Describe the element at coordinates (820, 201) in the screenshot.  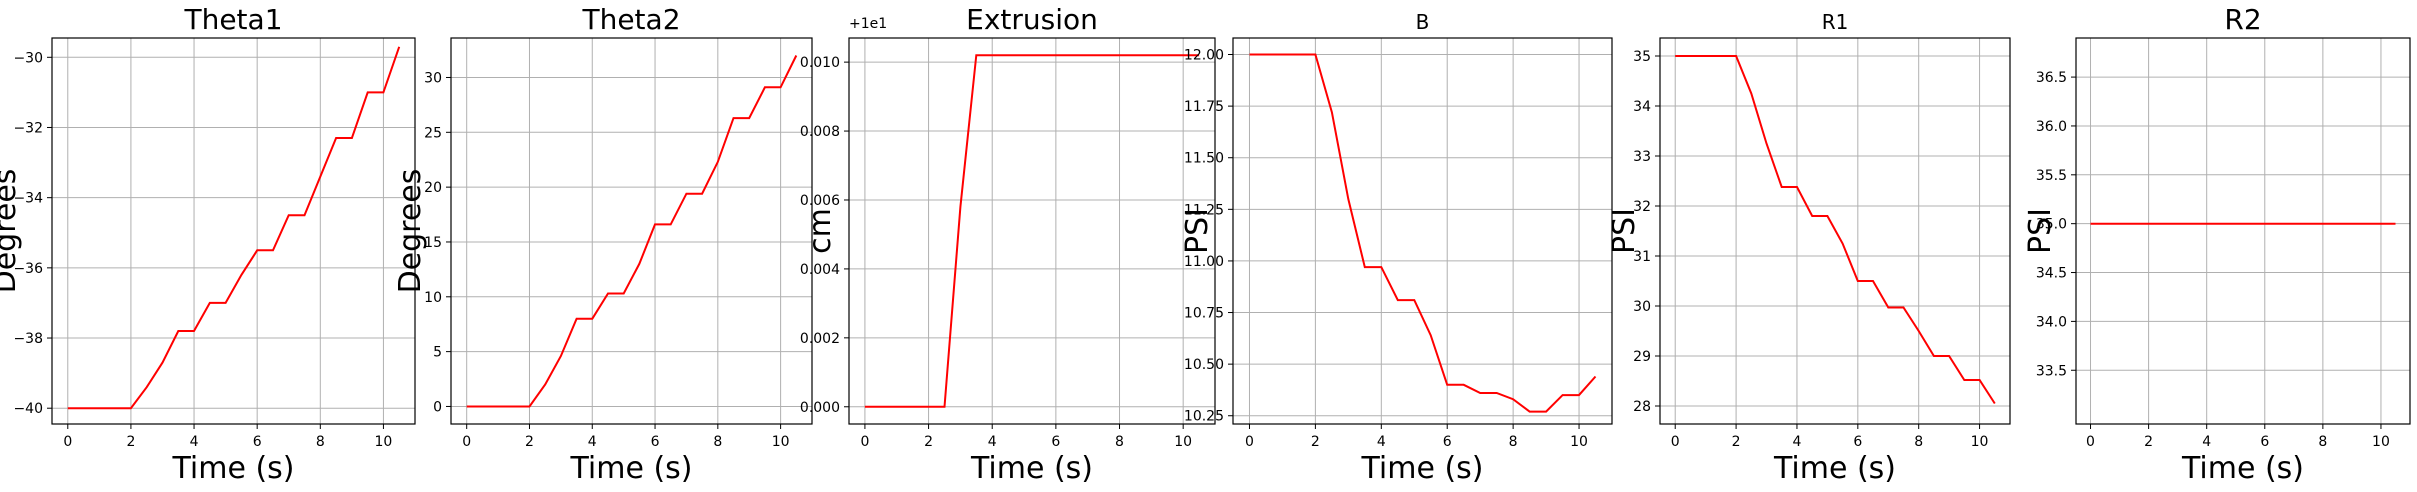
I see `y-tick-label: 0.006` at that location.